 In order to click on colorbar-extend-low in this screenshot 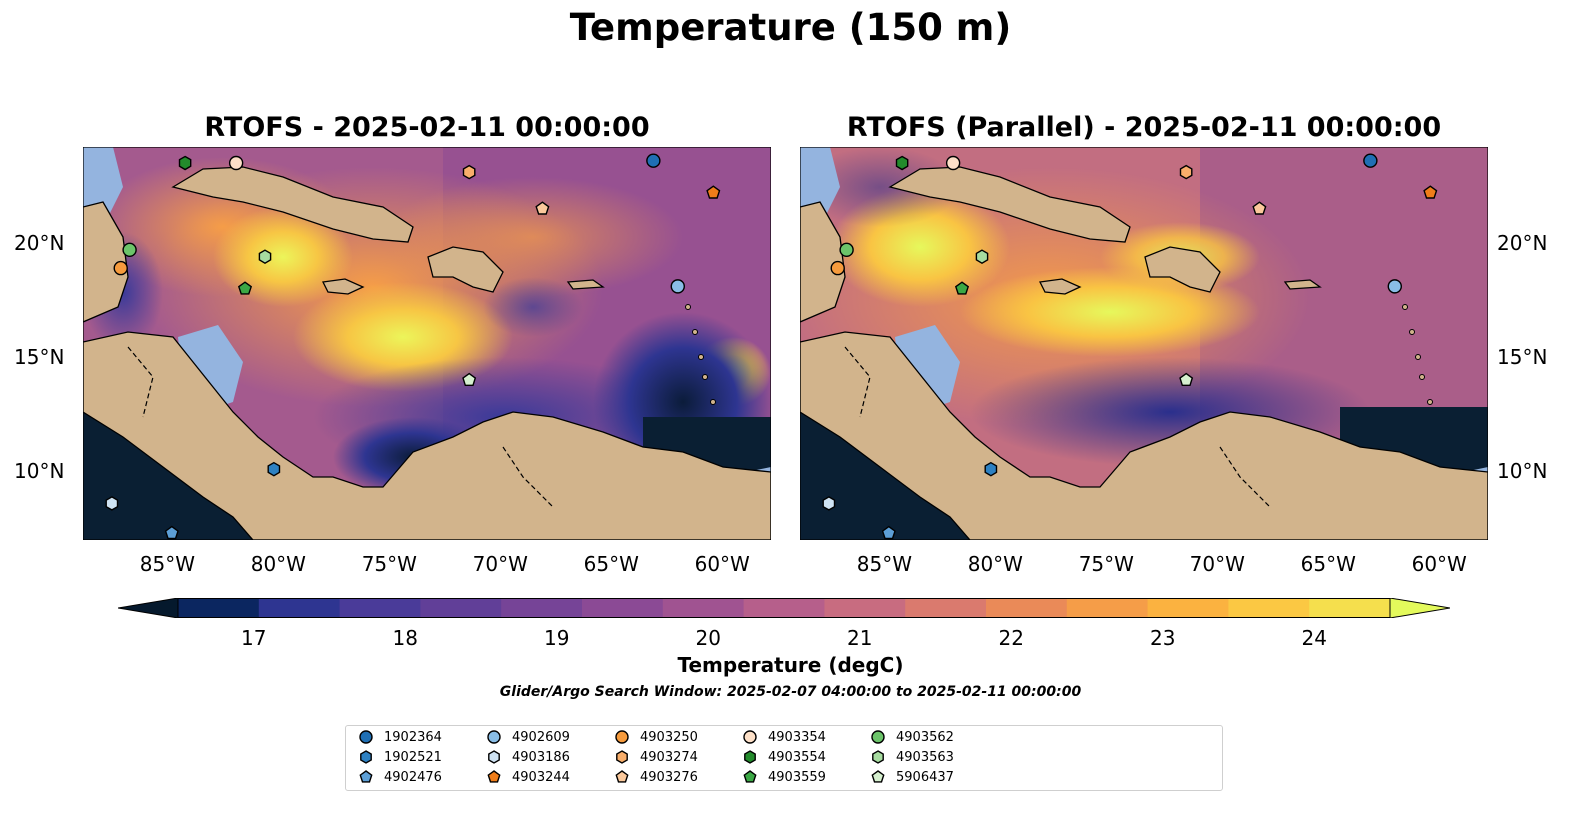, I will do `click(148, 608)`.